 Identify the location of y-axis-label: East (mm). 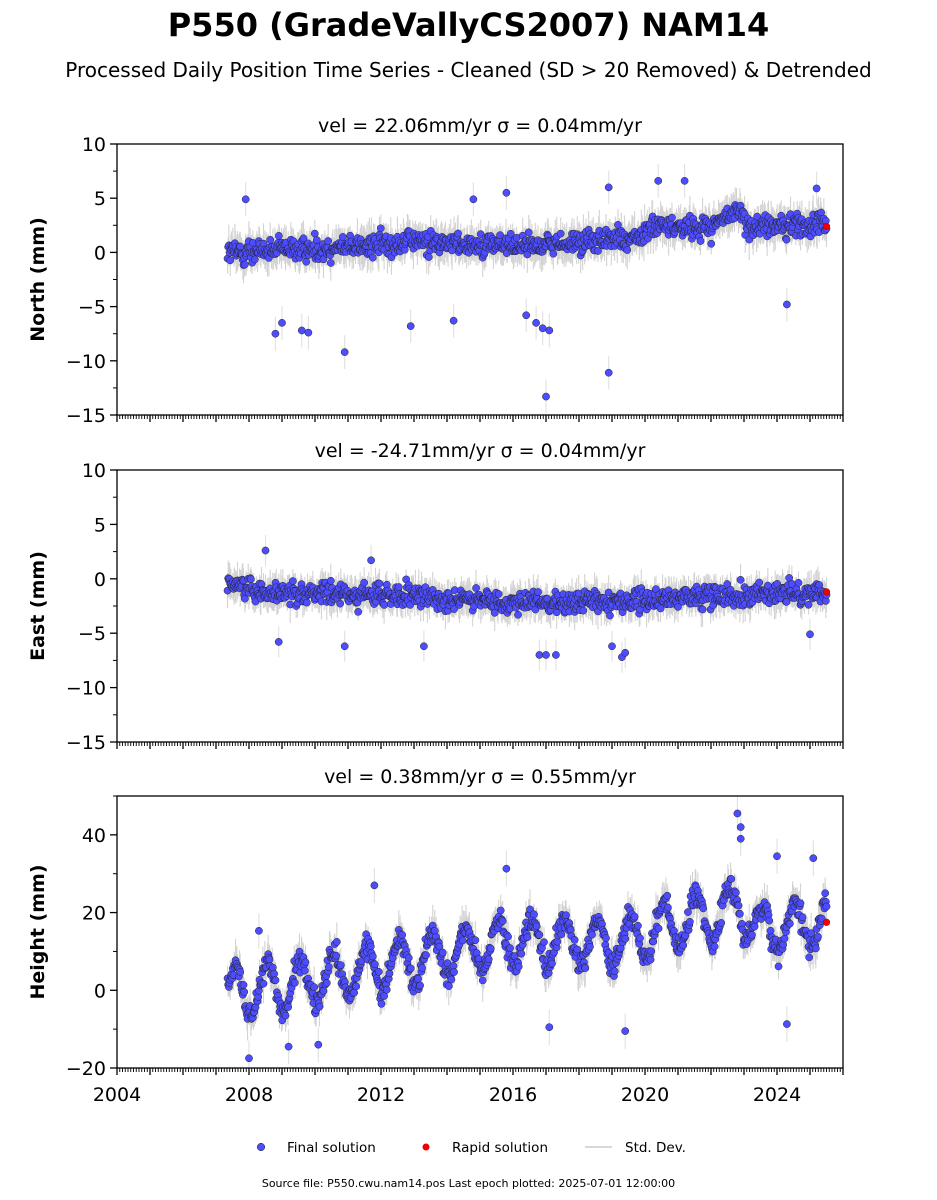
(38, 606).